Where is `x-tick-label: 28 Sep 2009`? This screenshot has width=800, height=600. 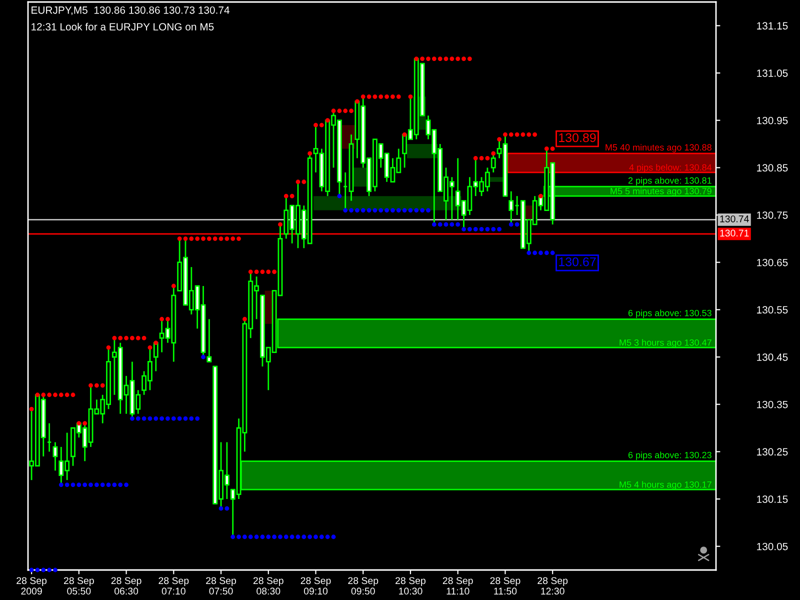 x-tick-label: 28 Sep 2009 is located at coordinates (31, 586).